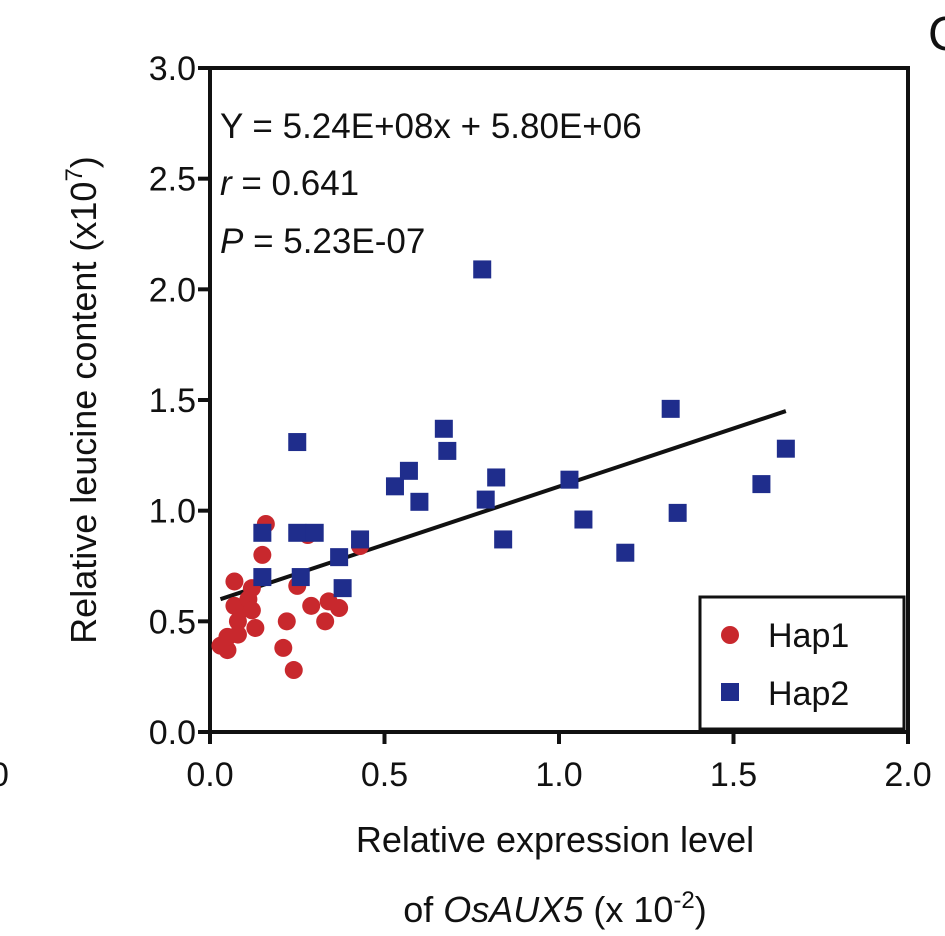 Image resolution: width=945 pixels, height=936 pixels. What do you see at coordinates (83, 413) in the screenshot?
I see `y-axis-title-main: Relative leucine content (x10` at bounding box center [83, 413].